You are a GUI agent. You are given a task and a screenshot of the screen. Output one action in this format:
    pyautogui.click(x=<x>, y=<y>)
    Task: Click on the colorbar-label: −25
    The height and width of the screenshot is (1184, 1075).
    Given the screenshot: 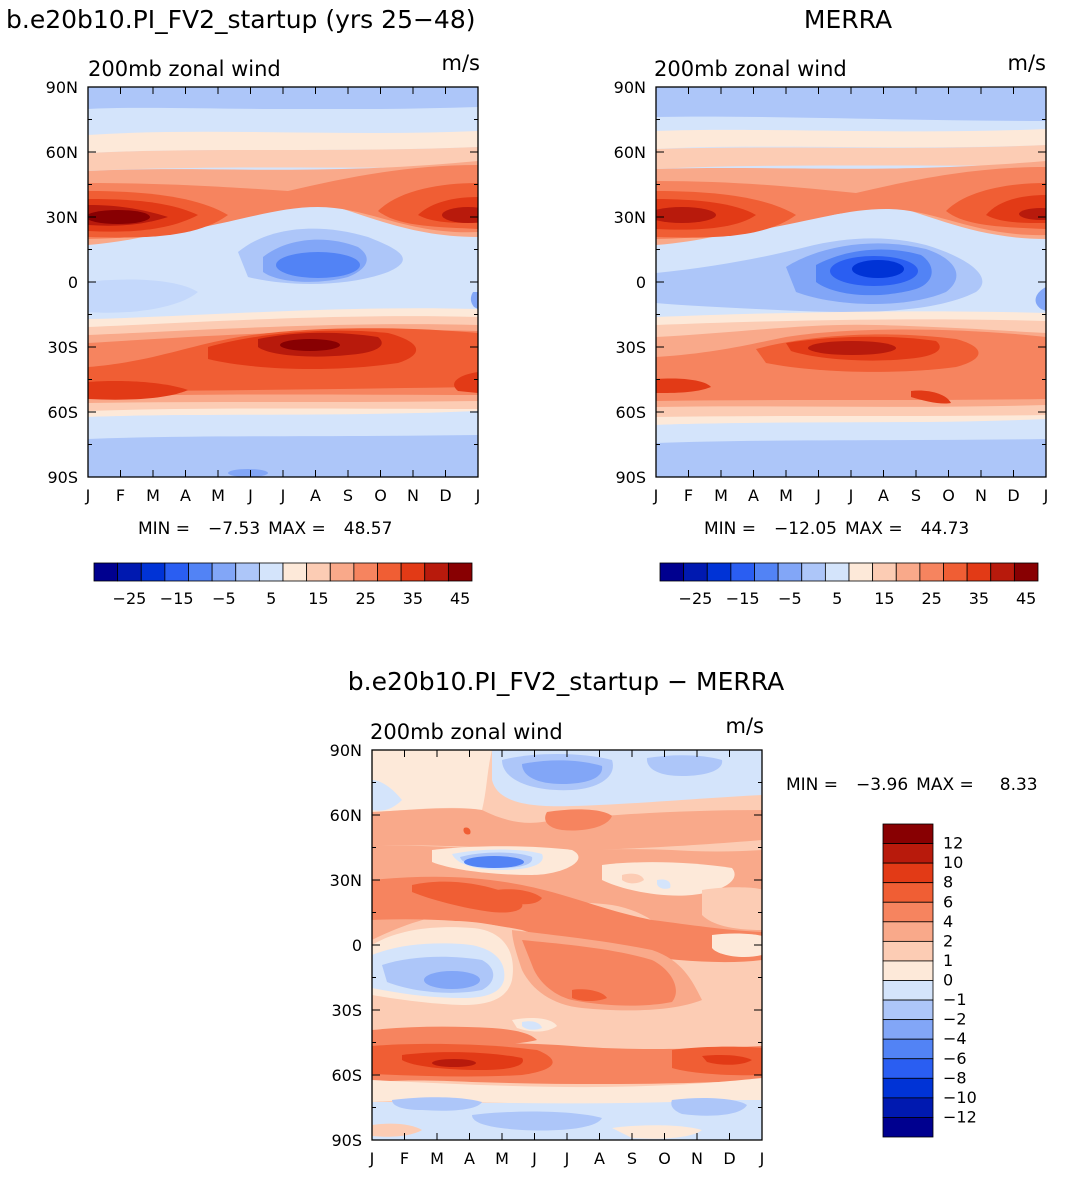 What is the action you would take?
    pyautogui.click(x=130, y=598)
    